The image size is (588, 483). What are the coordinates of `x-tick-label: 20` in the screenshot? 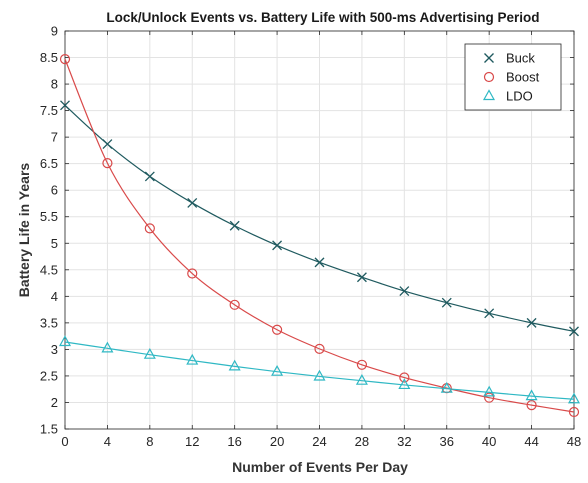 It's located at (277, 441).